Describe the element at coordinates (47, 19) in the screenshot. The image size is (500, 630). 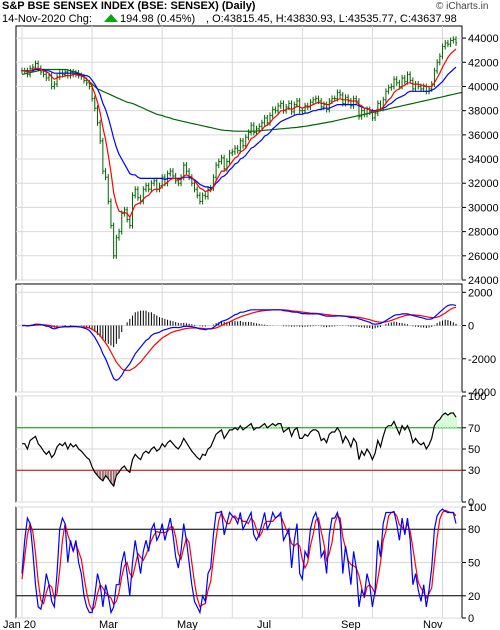
I see `date-change-label: 14-Nov-2020 Chg:` at that location.